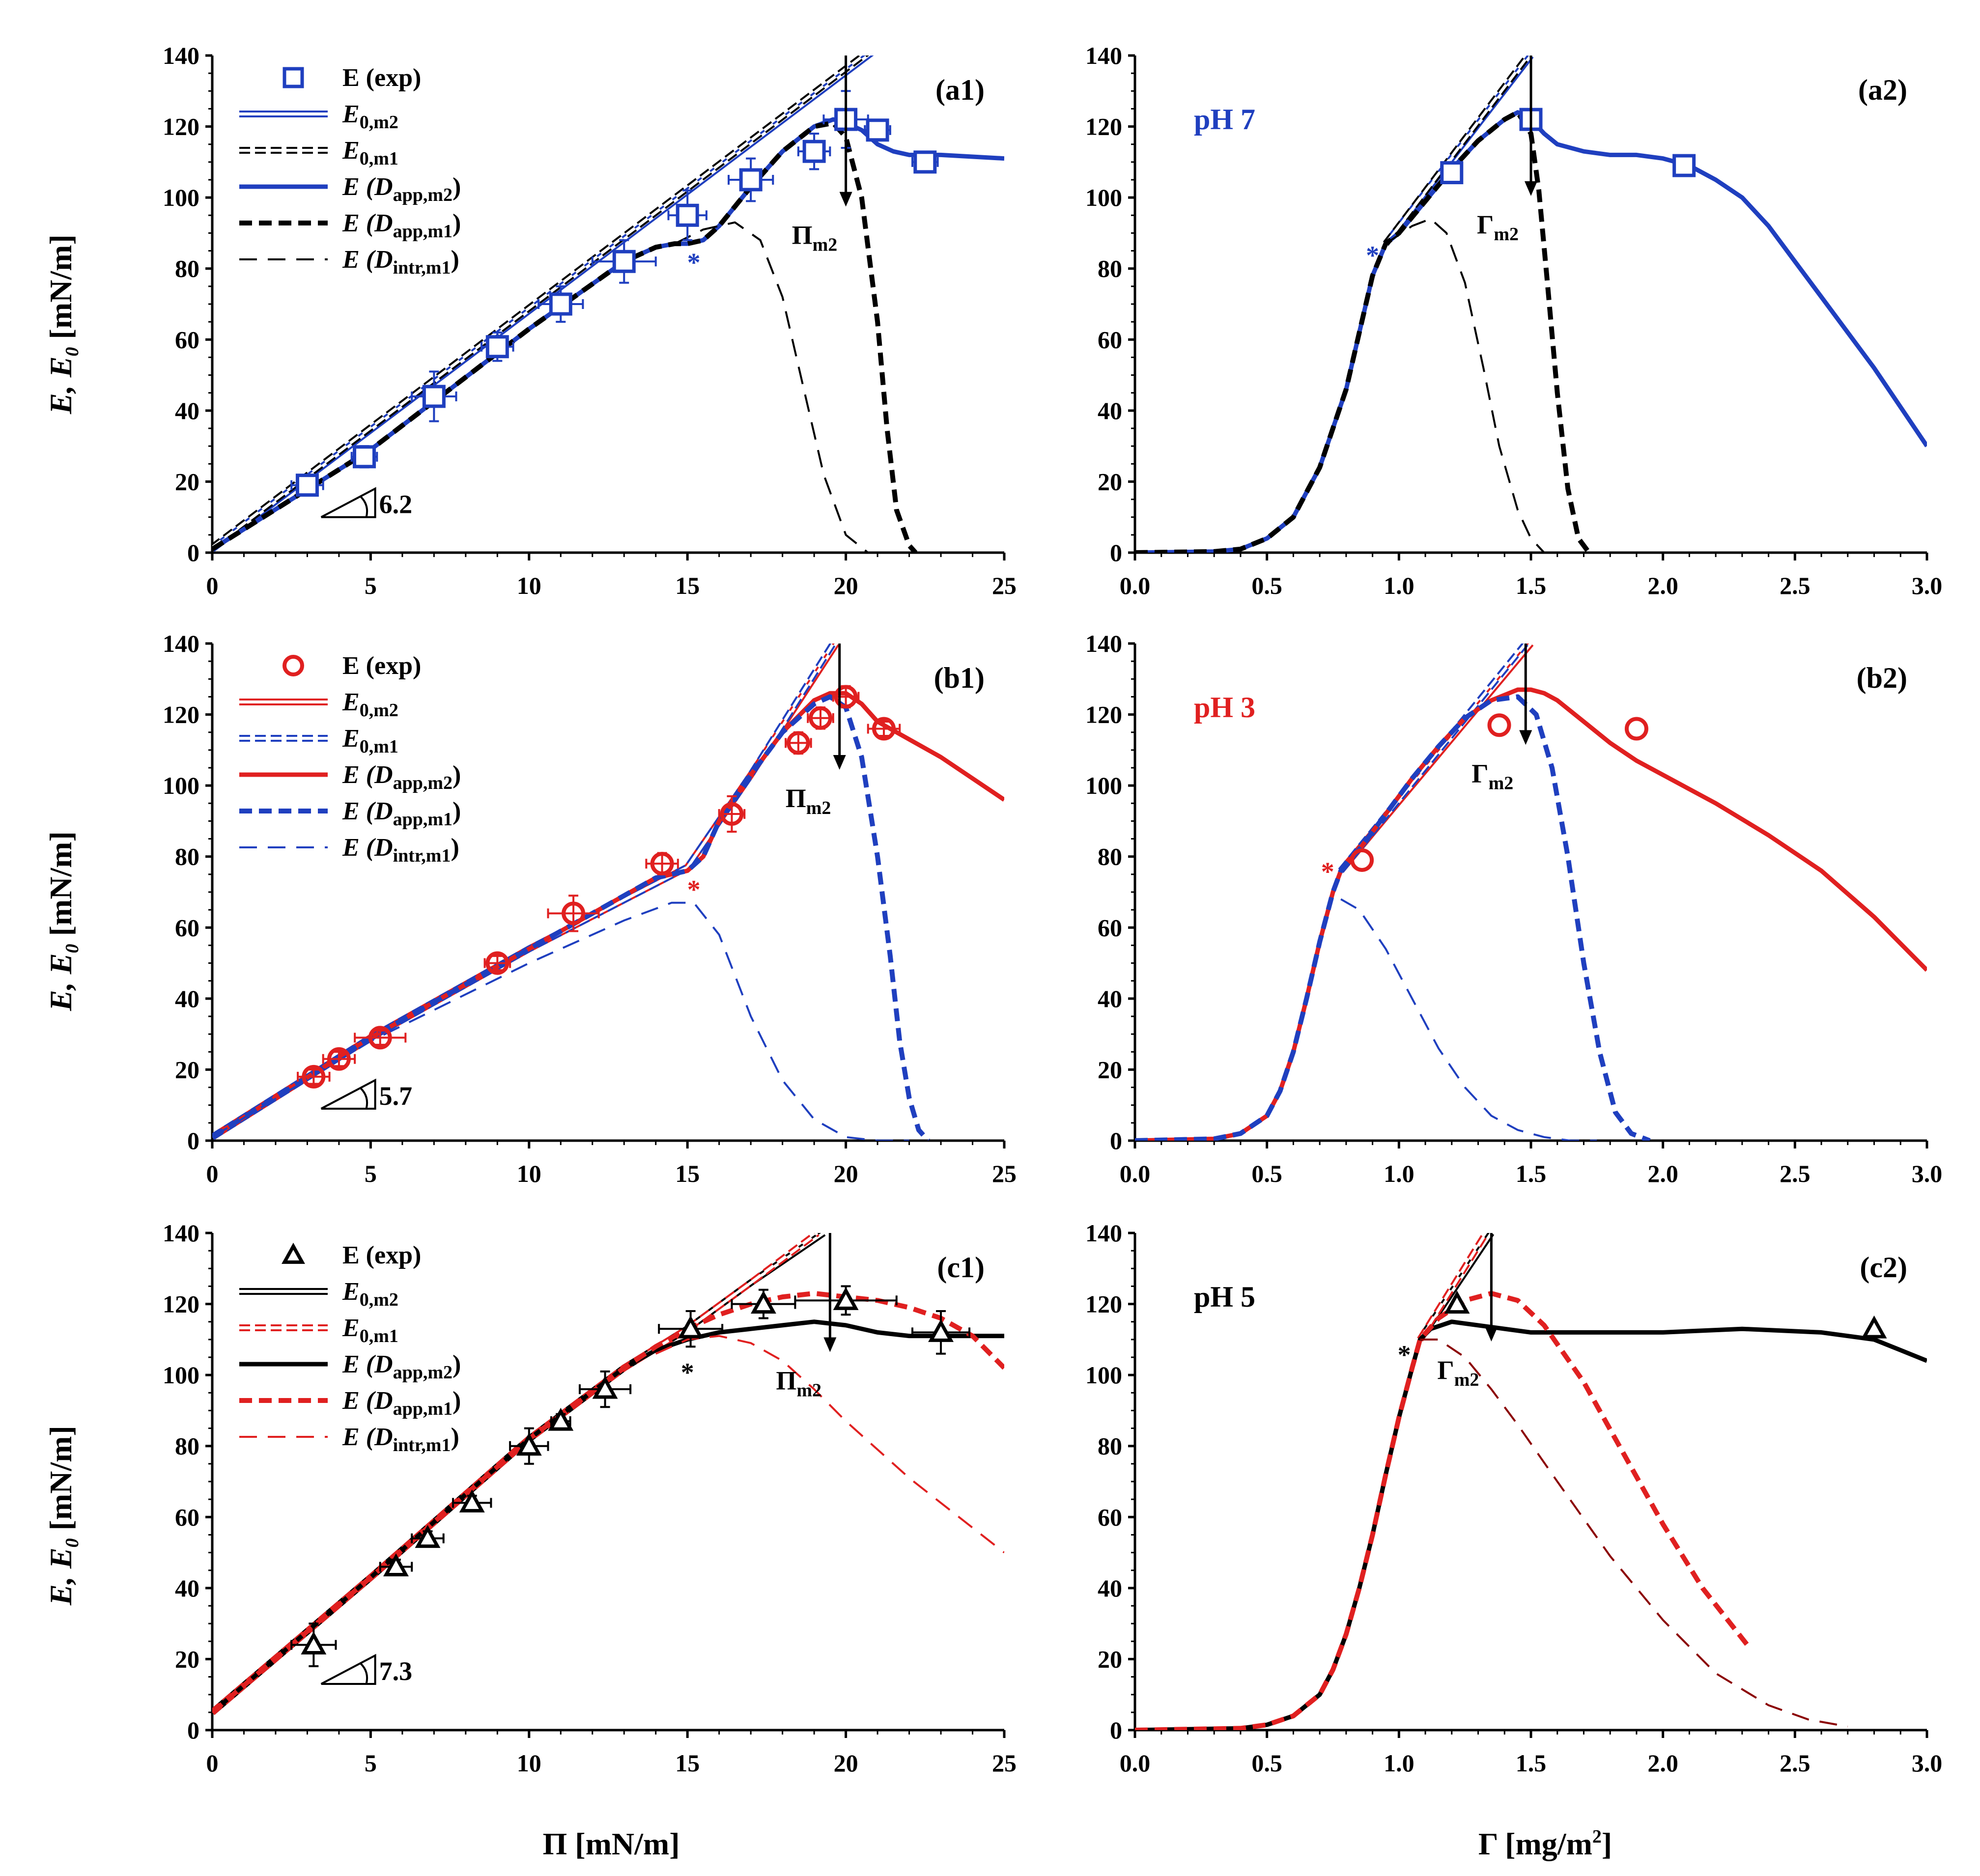 The width and height of the screenshot is (1980, 1876). Describe the element at coordinates (348, 1669) in the screenshot. I see `slope-triangle` at that location.